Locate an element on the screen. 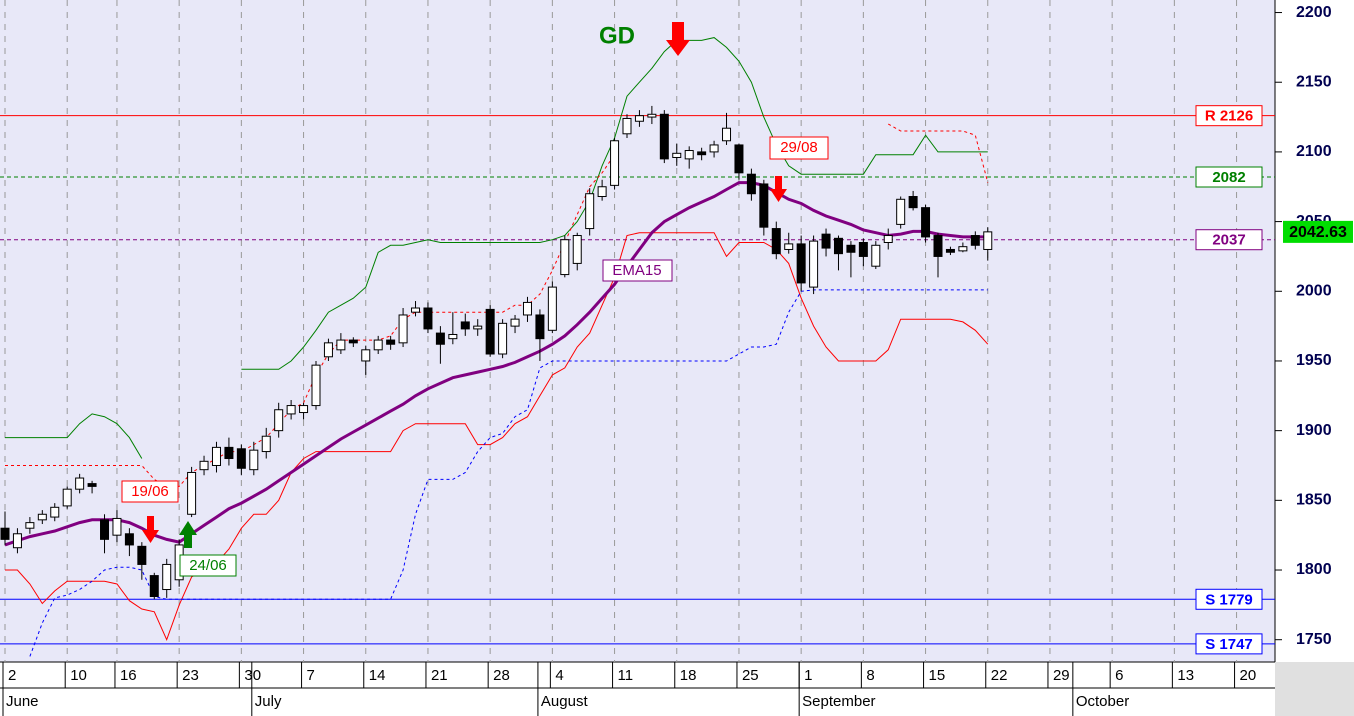  x-tick-label: 21 is located at coordinates (439, 675).